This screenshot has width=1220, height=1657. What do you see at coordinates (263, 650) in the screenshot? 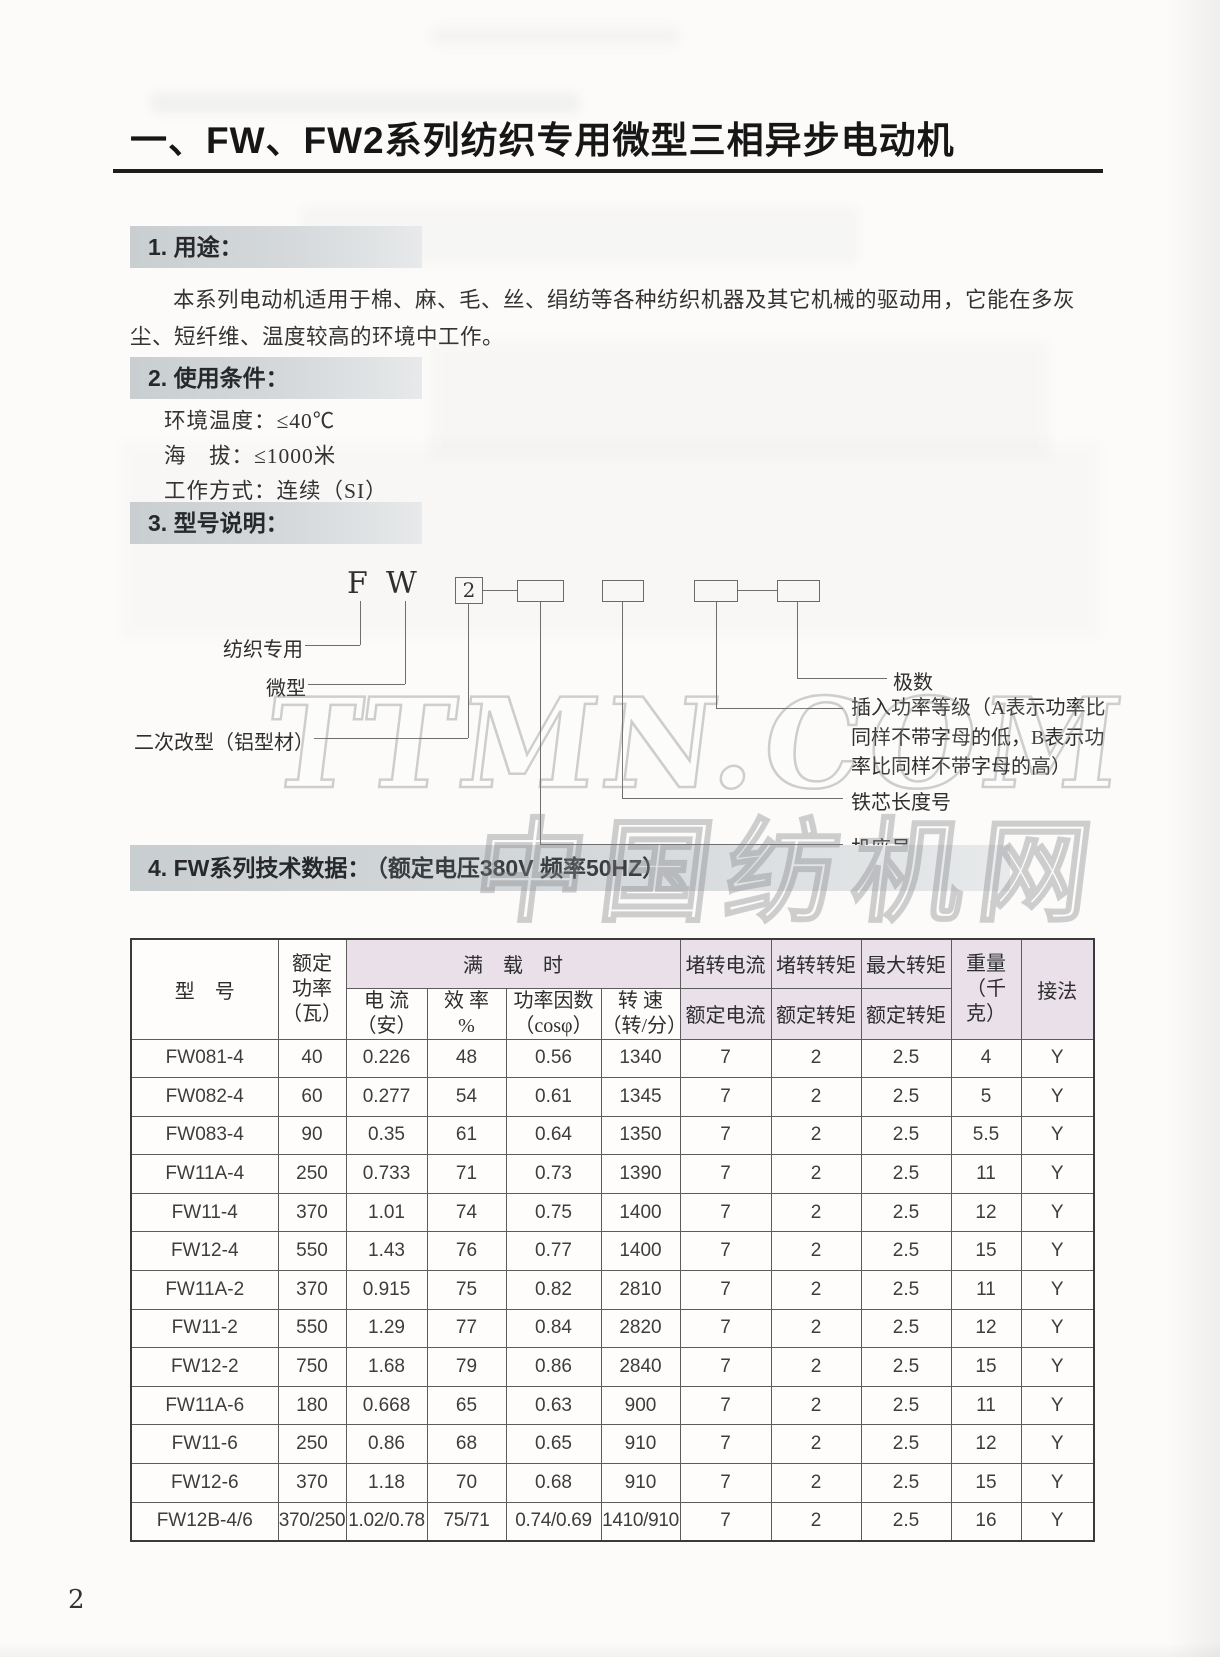
I see `diagram-label-textile: 纺织专用` at bounding box center [263, 650].